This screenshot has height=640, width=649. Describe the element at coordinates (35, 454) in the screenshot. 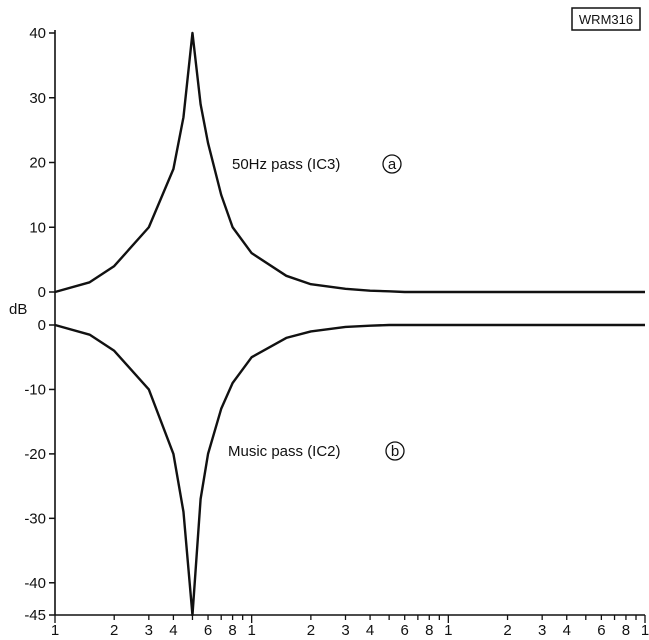

I see `y-tick-label: -20` at that location.